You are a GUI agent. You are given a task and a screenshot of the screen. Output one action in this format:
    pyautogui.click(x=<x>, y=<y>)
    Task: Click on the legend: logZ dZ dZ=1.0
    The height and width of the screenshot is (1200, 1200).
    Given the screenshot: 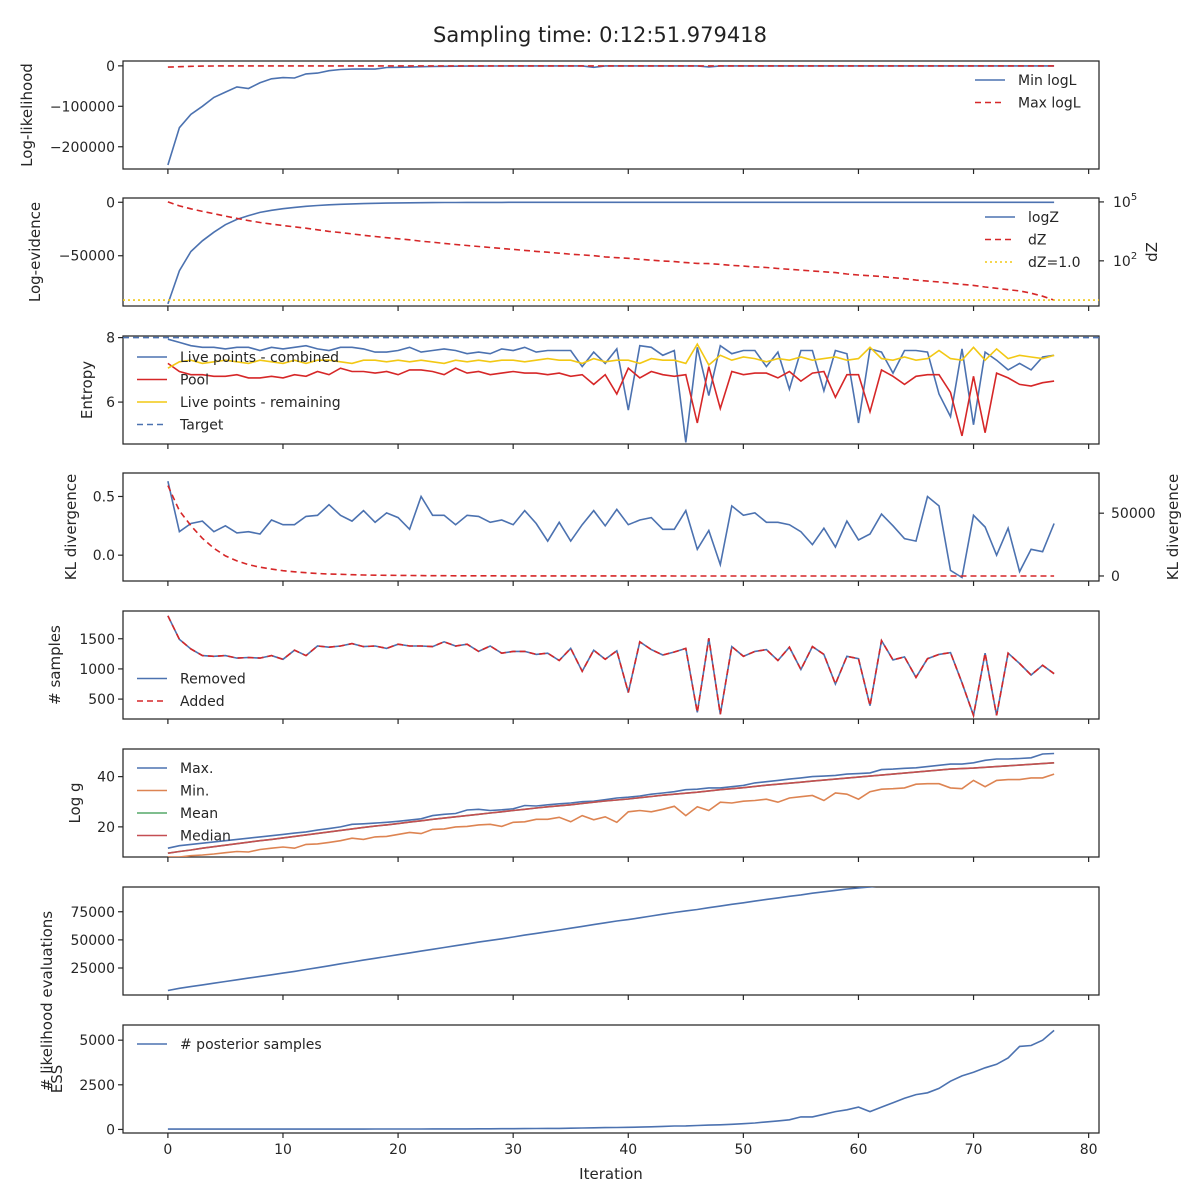 What is the action you would take?
    pyautogui.click(x=1032, y=240)
    